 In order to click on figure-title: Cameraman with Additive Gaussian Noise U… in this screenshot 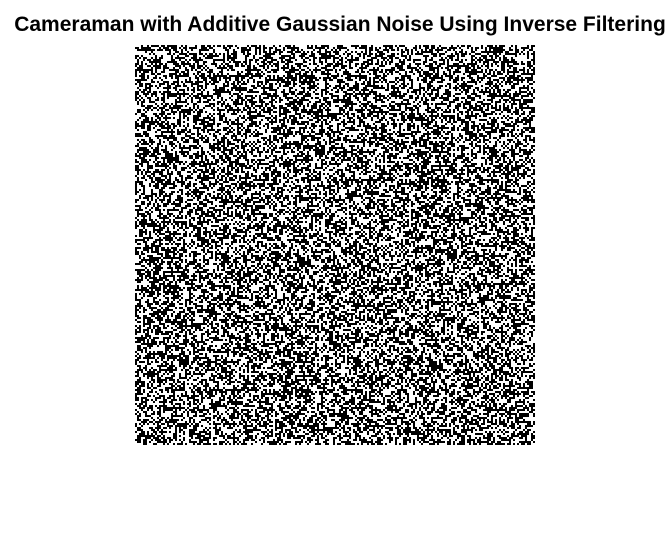, I will do `click(340, 24)`.